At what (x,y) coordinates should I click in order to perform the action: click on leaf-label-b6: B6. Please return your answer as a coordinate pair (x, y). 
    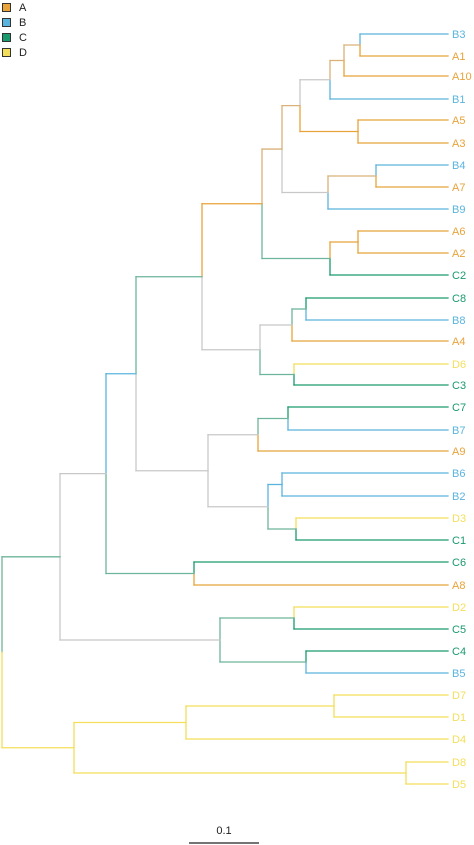
    Looking at the image, I should click on (458, 474).